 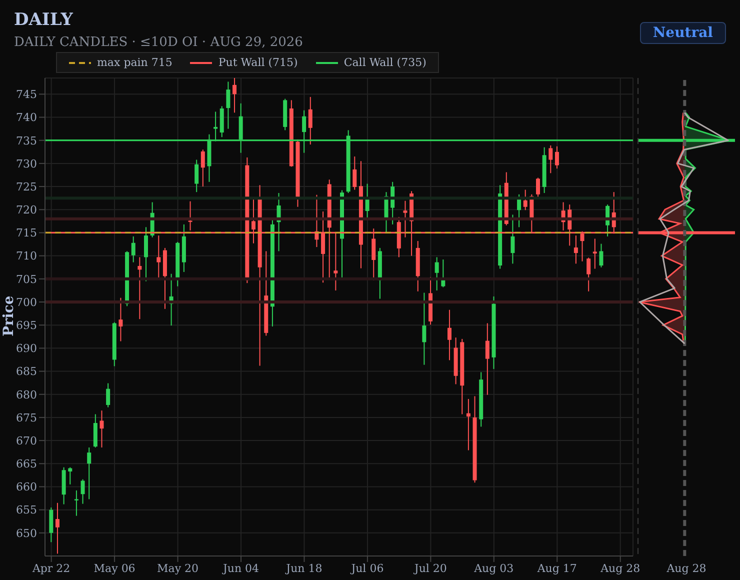 I want to click on y-tick-label: 720, so click(x=26, y=210).